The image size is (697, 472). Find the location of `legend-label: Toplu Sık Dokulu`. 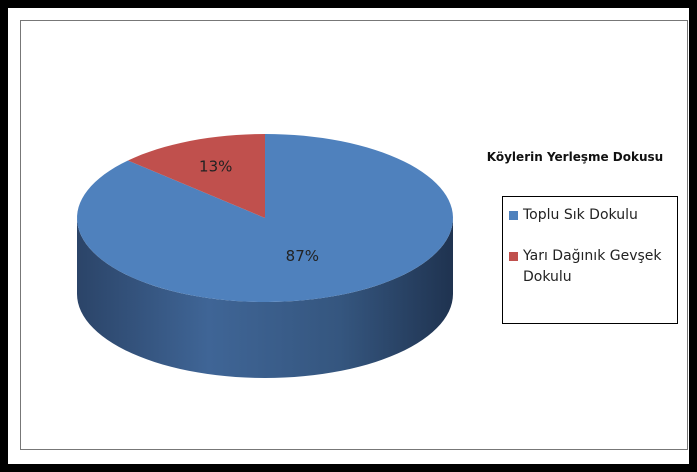

legend-label: Toplu Sık Dokulu is located at coordinates (580, 215).